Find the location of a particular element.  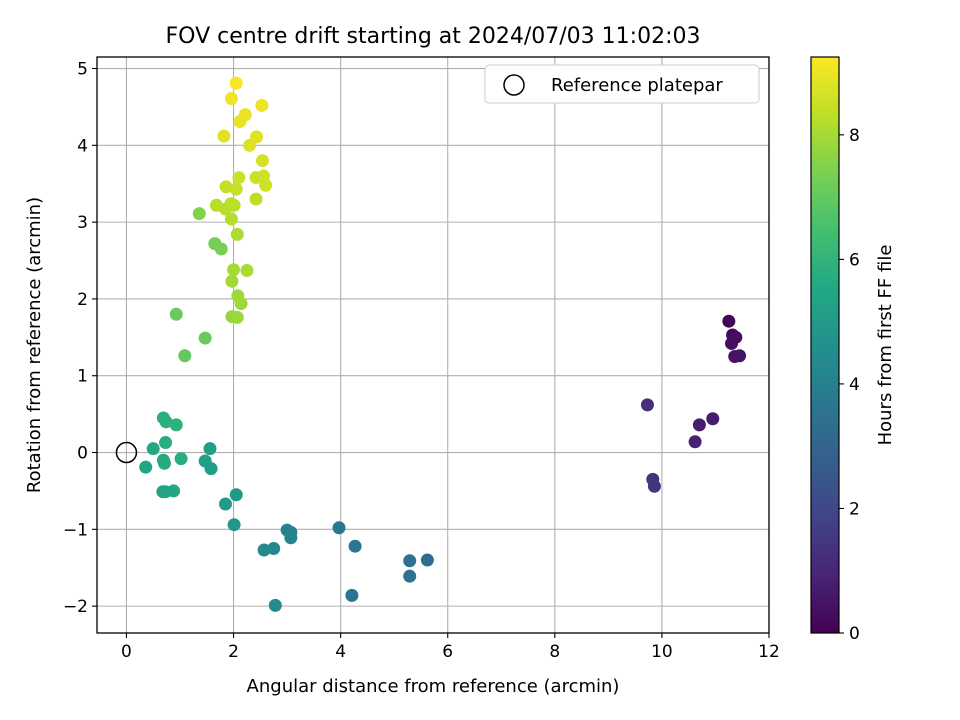

x-tick-label: 8 is located at coordinates (554, 652).